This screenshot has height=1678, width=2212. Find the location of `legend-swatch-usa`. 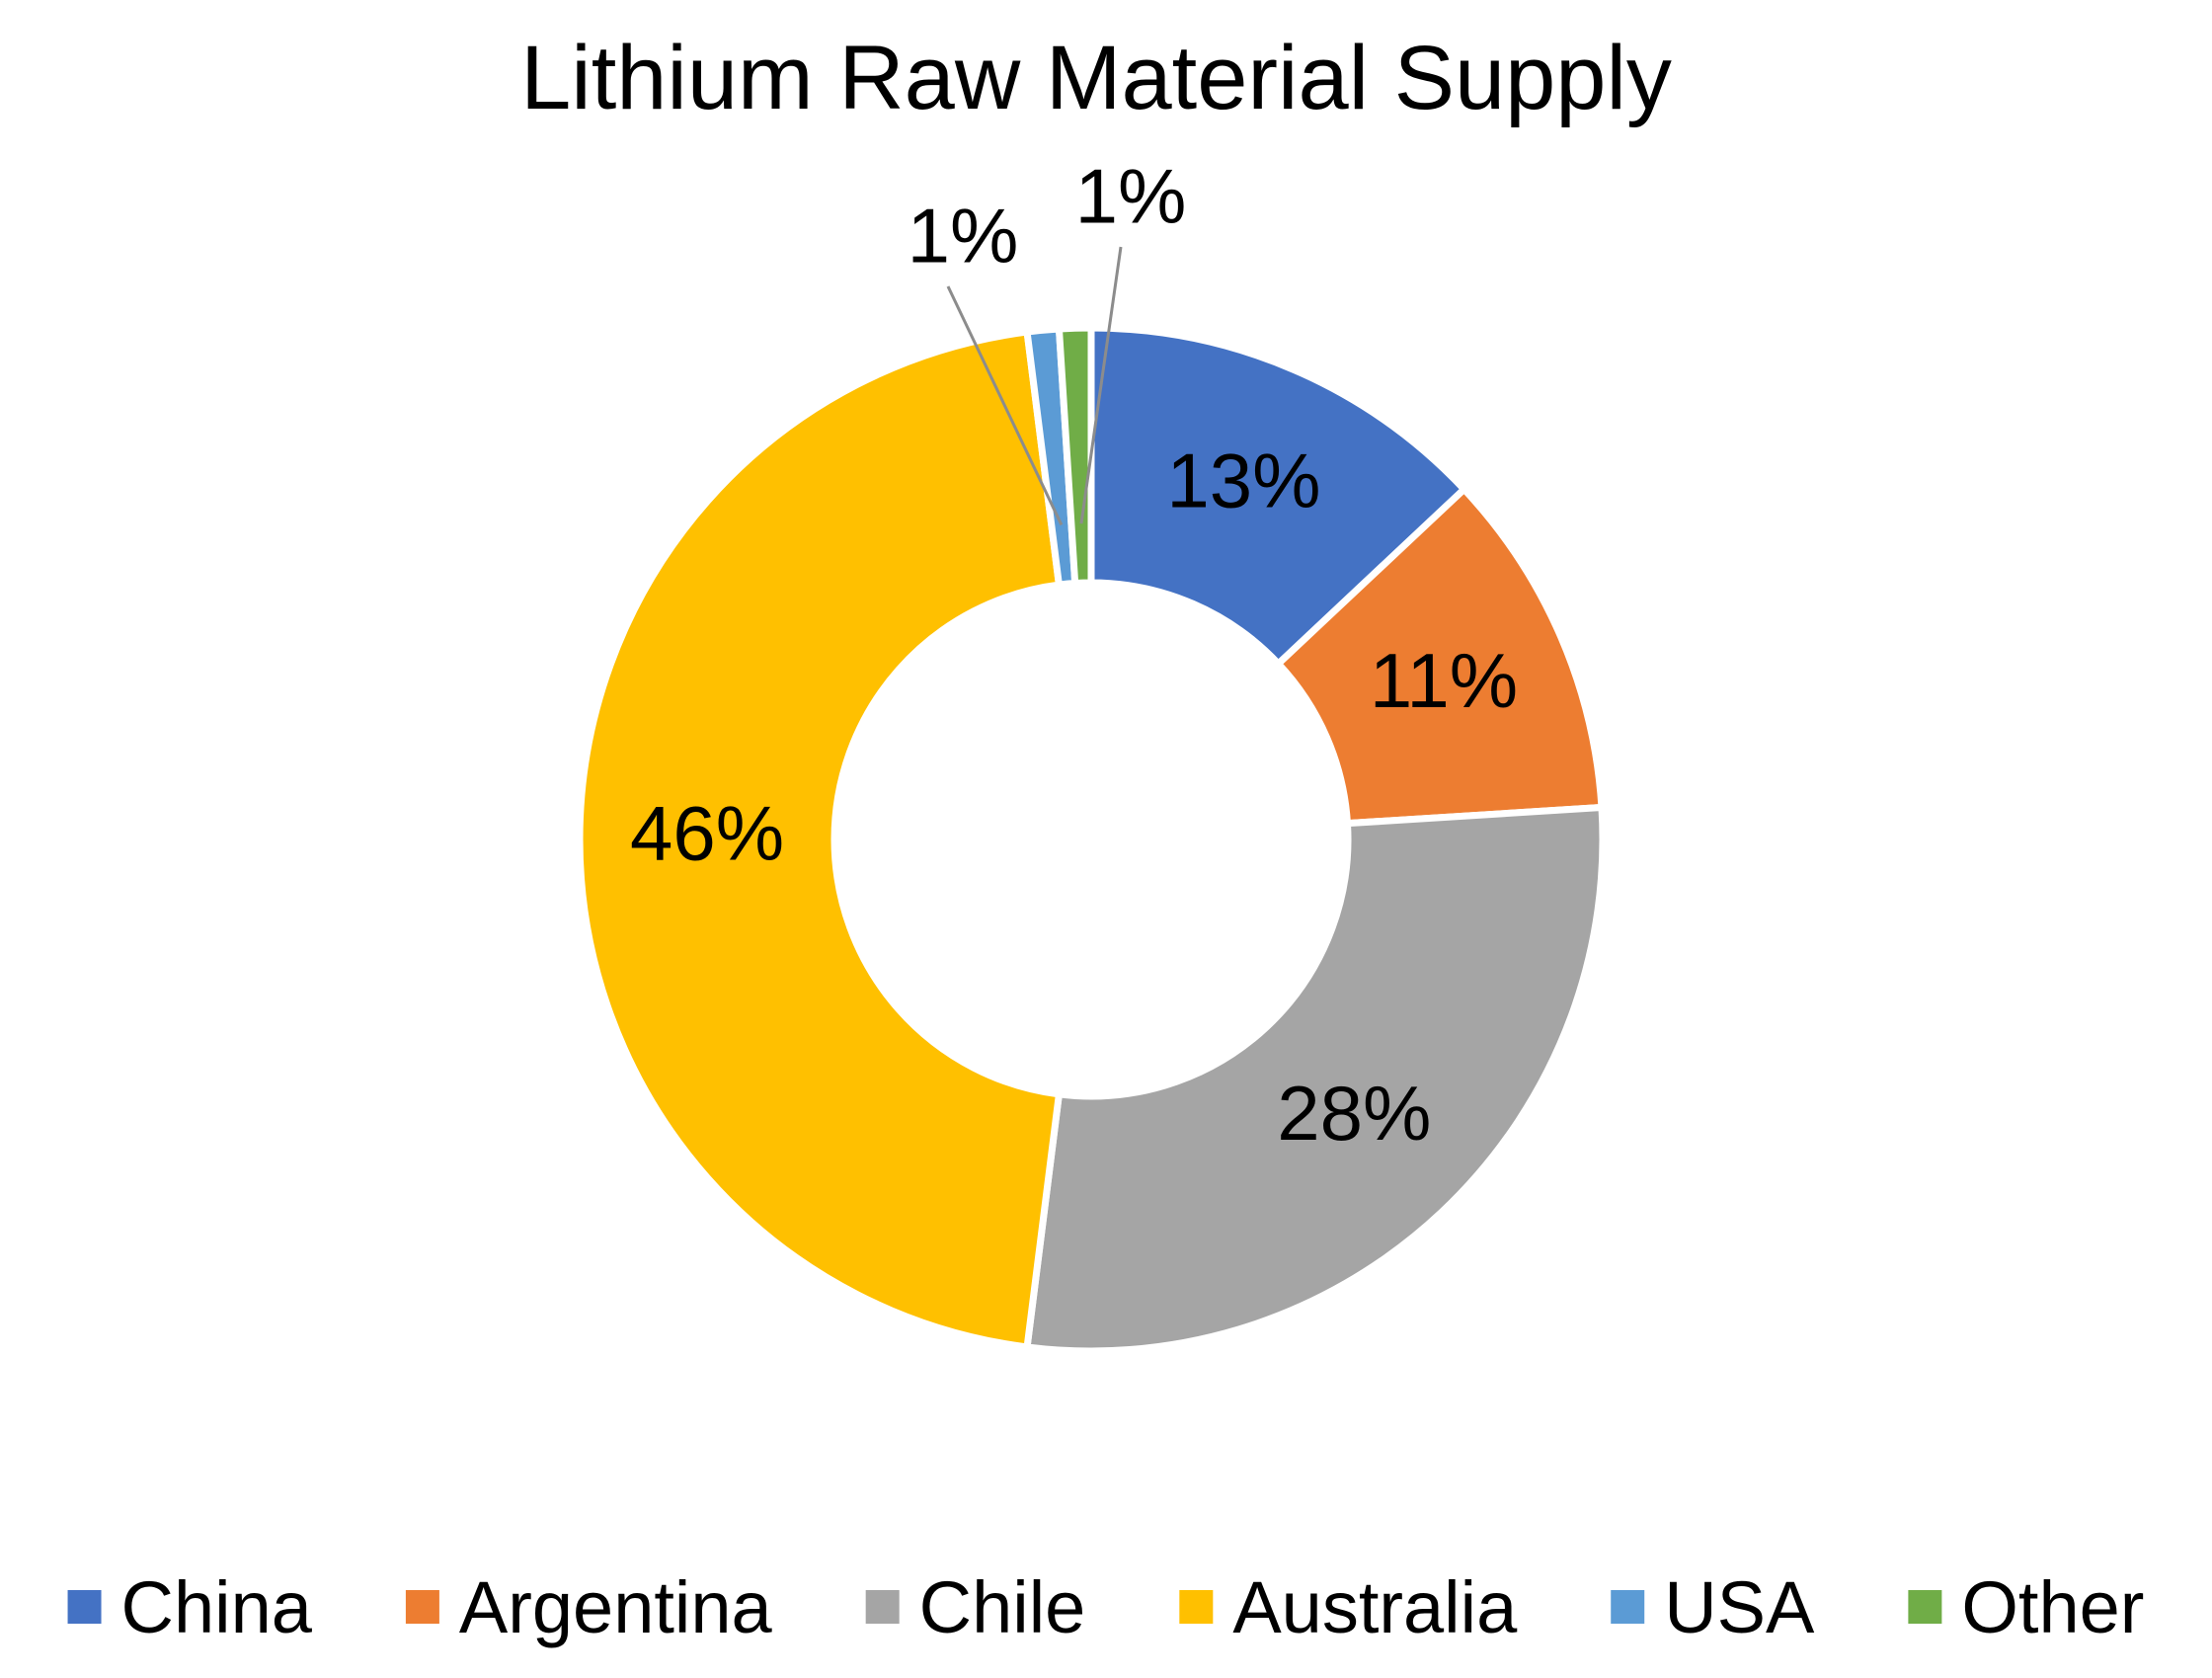

legend-swatch-usa is located at coordinates (1628, 1607).